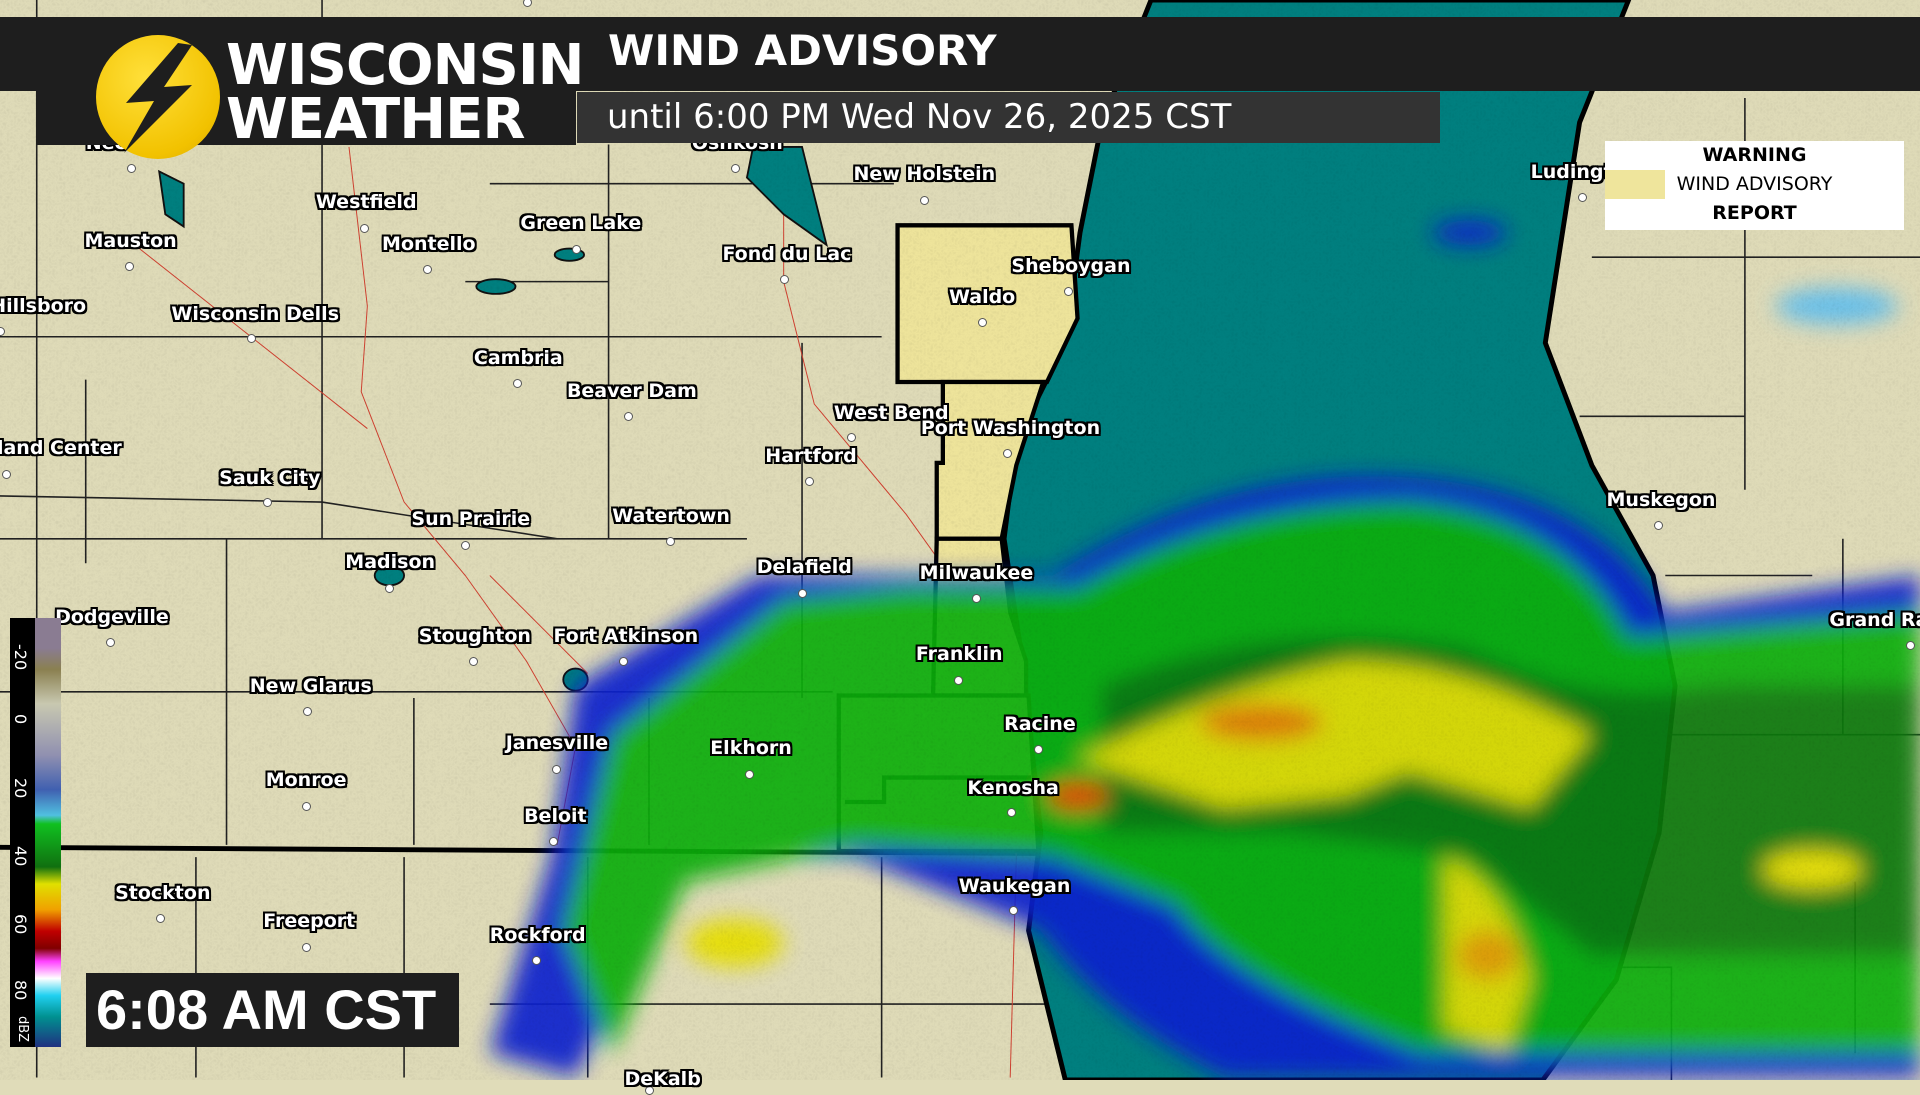  What do you see at coordinates (43, 306) in the screenshot?
I see `city-label: Hillsboro` at bounding box center [43, 306].